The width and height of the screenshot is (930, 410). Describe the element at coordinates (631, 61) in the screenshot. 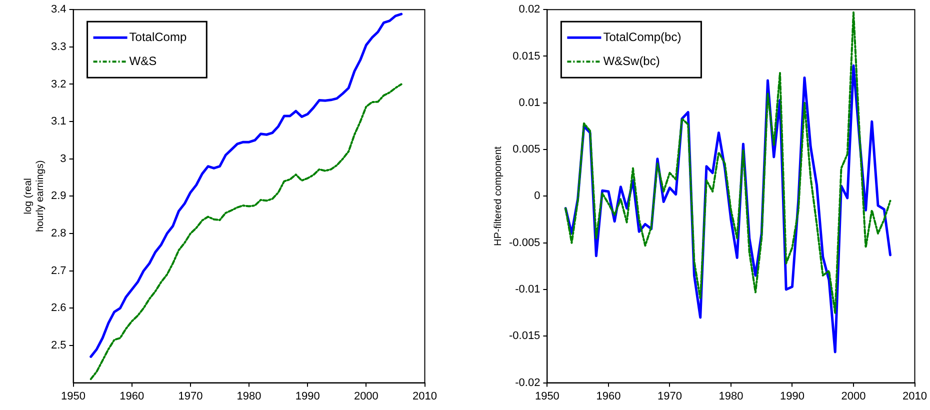

I see `legend-label: W&Sw(bc)` at that location.